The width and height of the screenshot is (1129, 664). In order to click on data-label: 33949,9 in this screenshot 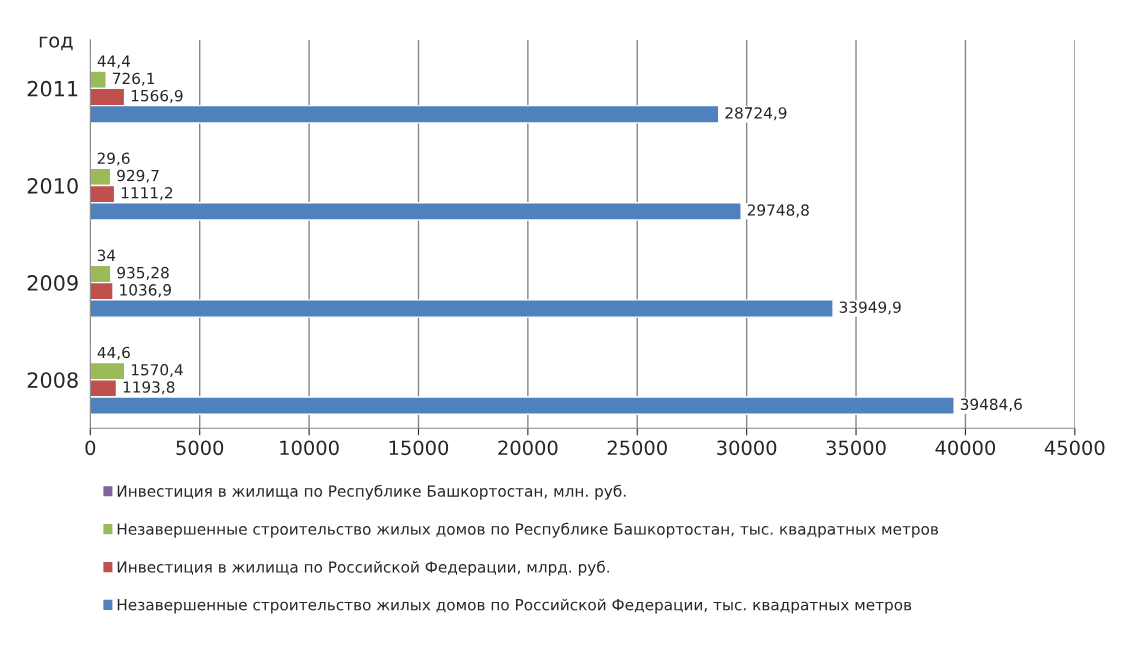, I will do `click(870, 308)`.